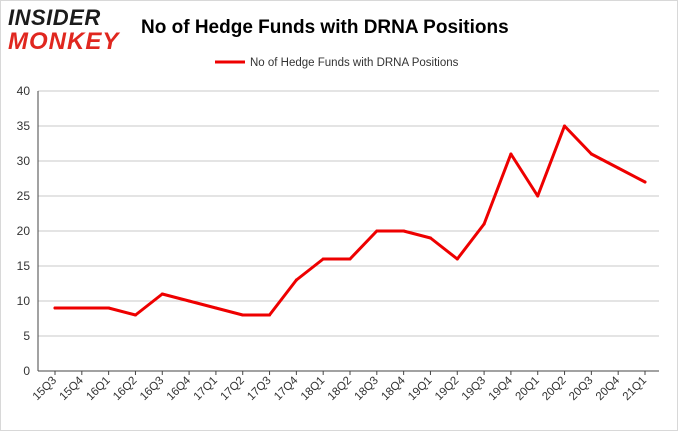  What do you see at coordinates (24, 301) in the screenshot?
I see `y-tick-label: 10` at bounding box center [24, 301].